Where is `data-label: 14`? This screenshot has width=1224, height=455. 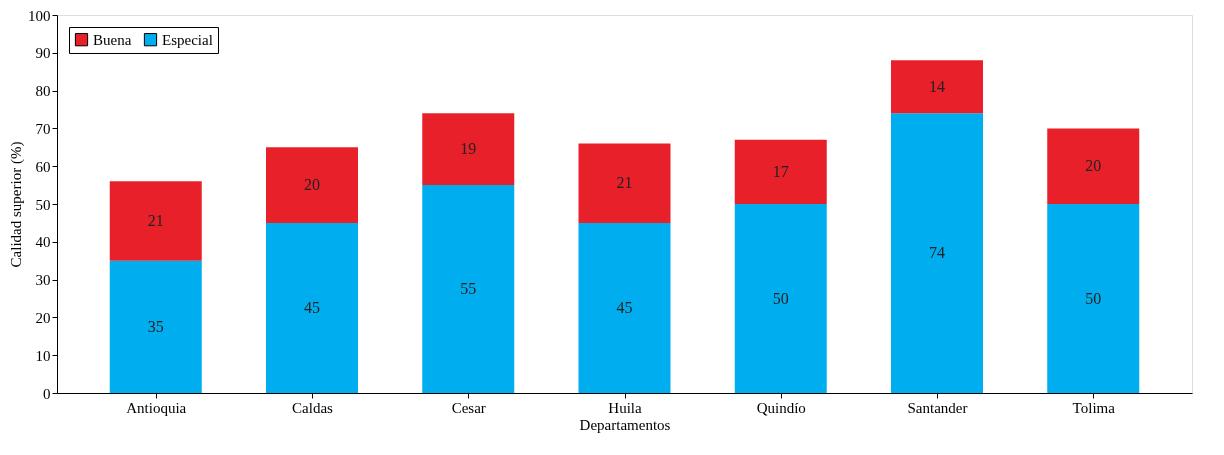 data-label: 14 is located at coordinates (937, 86).